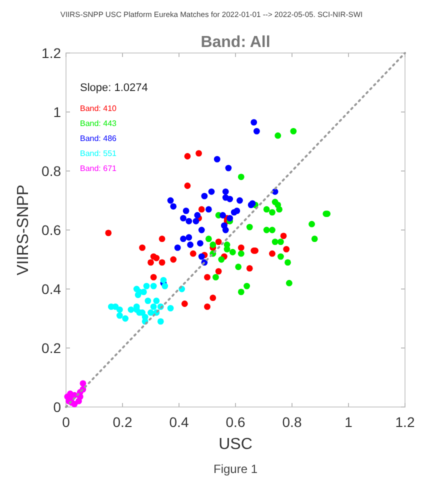 This screenshot has width=423, height=485. I want to click on y-tick-label: 0.2, so click(52, 348).